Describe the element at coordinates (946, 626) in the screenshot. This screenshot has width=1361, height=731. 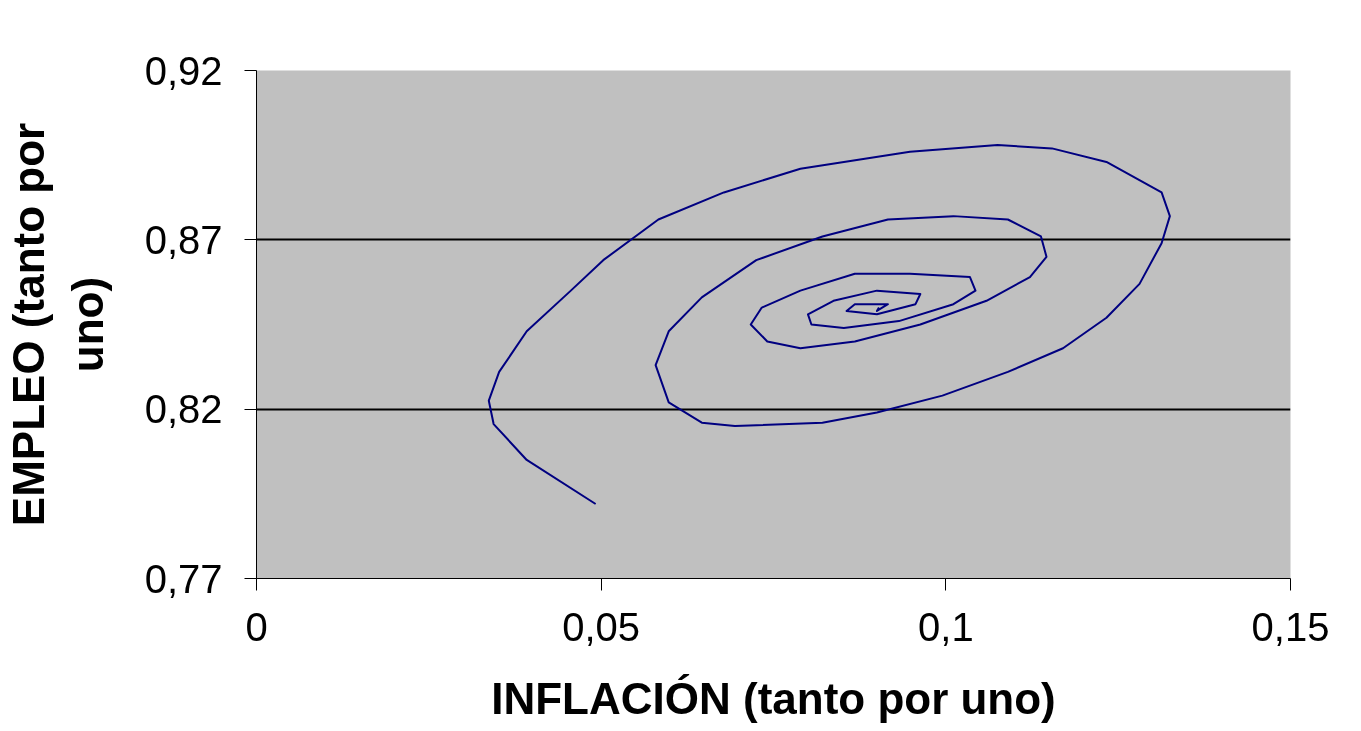
I see `x-tick-label: 0,1` at that location.